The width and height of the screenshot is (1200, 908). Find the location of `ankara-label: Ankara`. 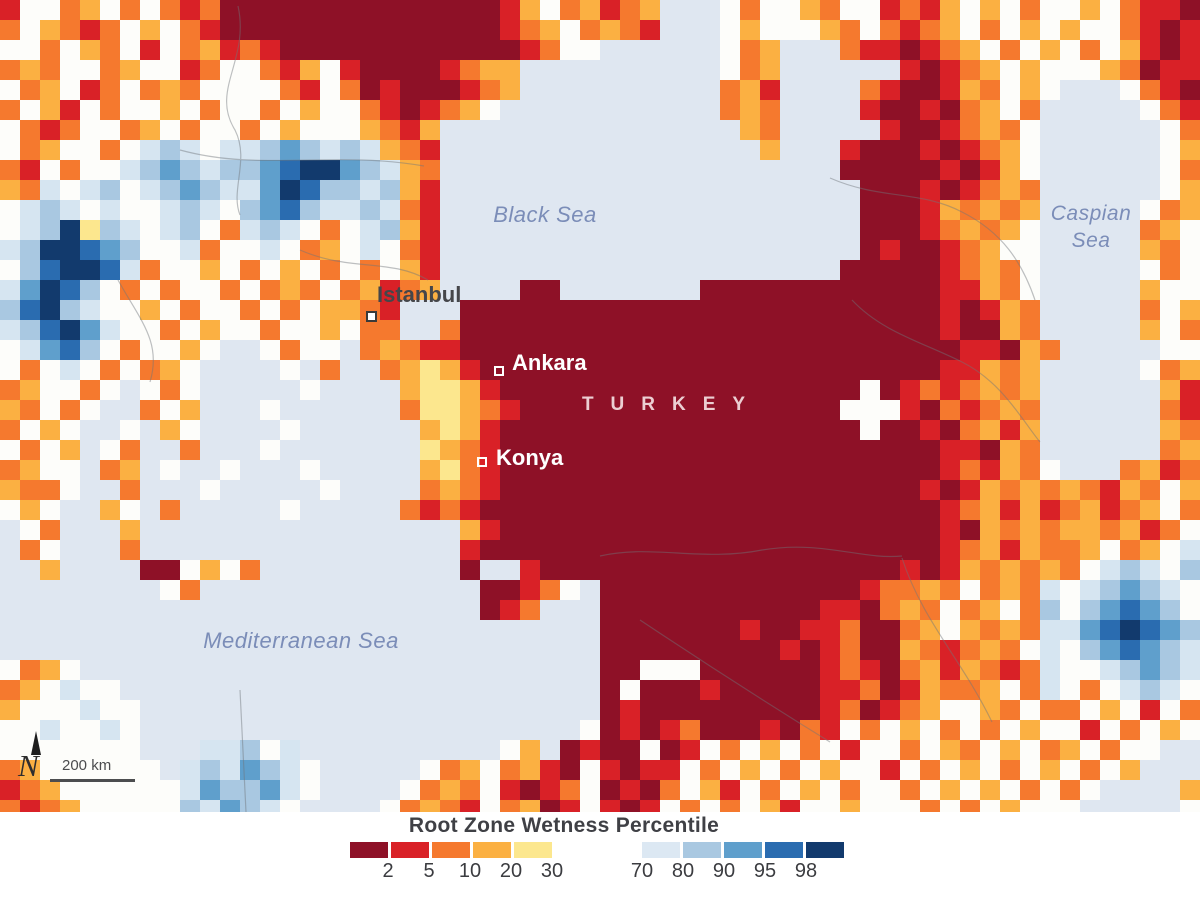

ankara-label: Ankara is located at coordinates (549, 362).